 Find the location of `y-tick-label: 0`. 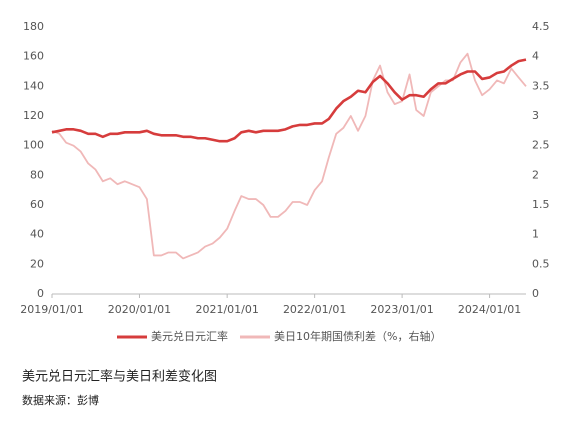

y-tick-label: 0 is located at coordinates (40, 293).